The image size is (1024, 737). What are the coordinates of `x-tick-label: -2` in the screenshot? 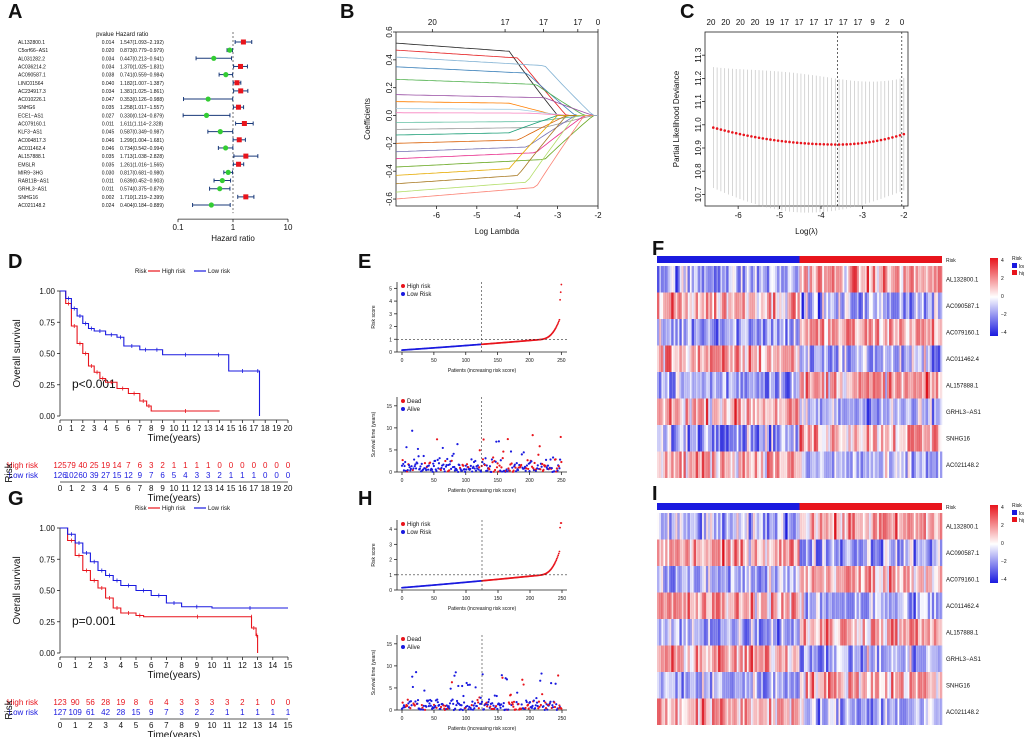 It's located at (904, 215).